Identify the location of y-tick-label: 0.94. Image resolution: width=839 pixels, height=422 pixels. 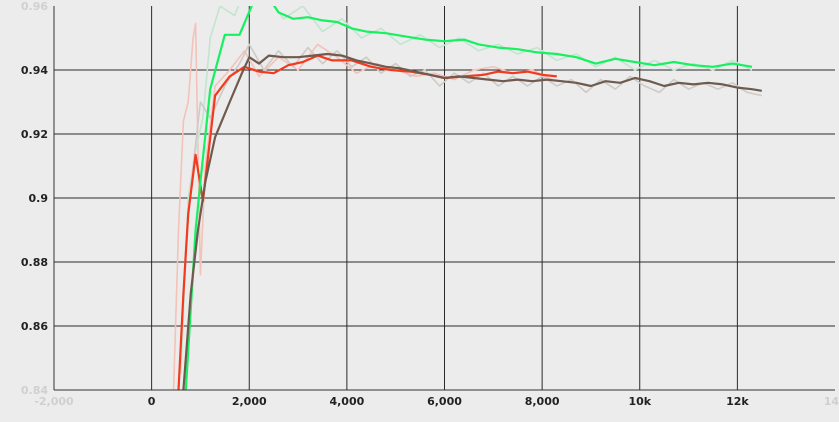
(34, 70).